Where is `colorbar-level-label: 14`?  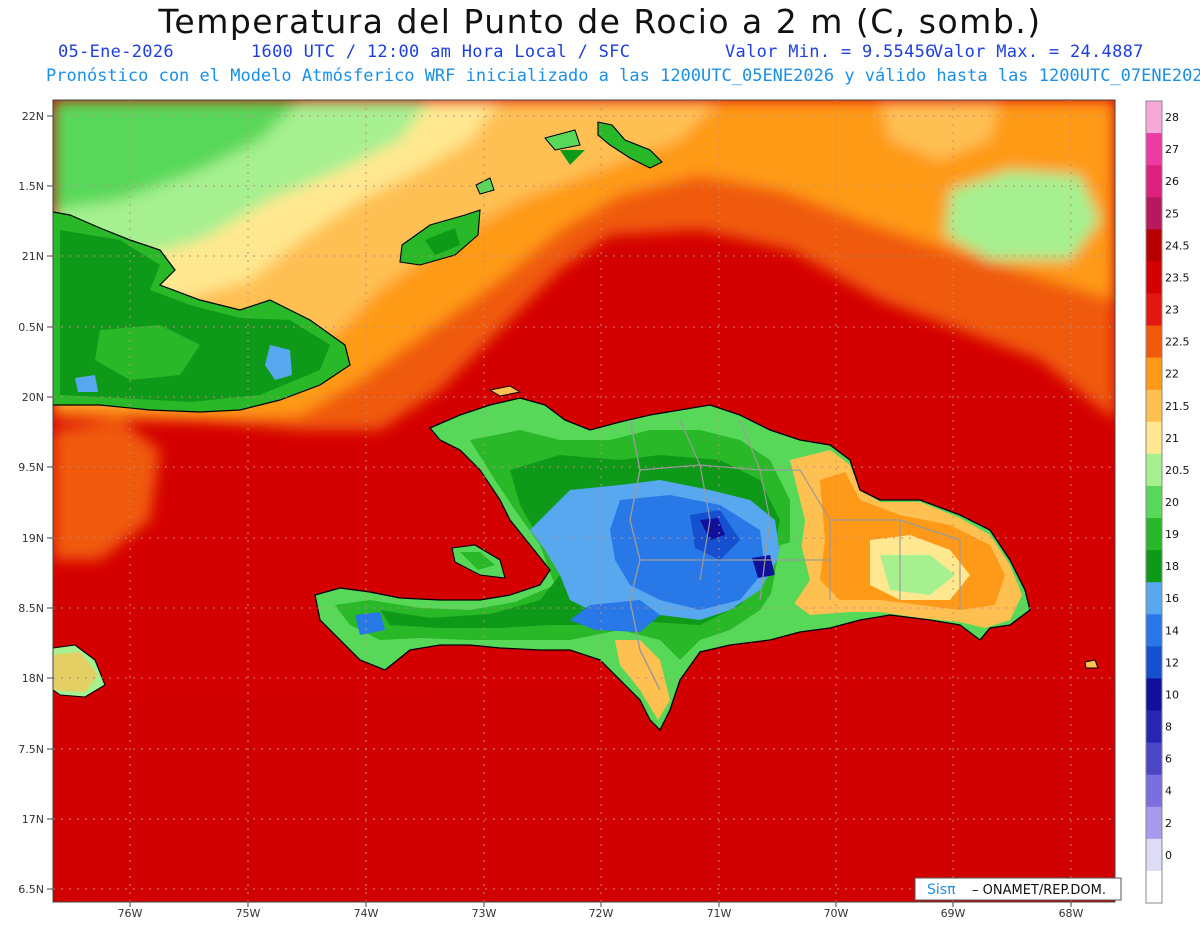 colorbar-level-label: 14 is located at coordinates (1172, 630).